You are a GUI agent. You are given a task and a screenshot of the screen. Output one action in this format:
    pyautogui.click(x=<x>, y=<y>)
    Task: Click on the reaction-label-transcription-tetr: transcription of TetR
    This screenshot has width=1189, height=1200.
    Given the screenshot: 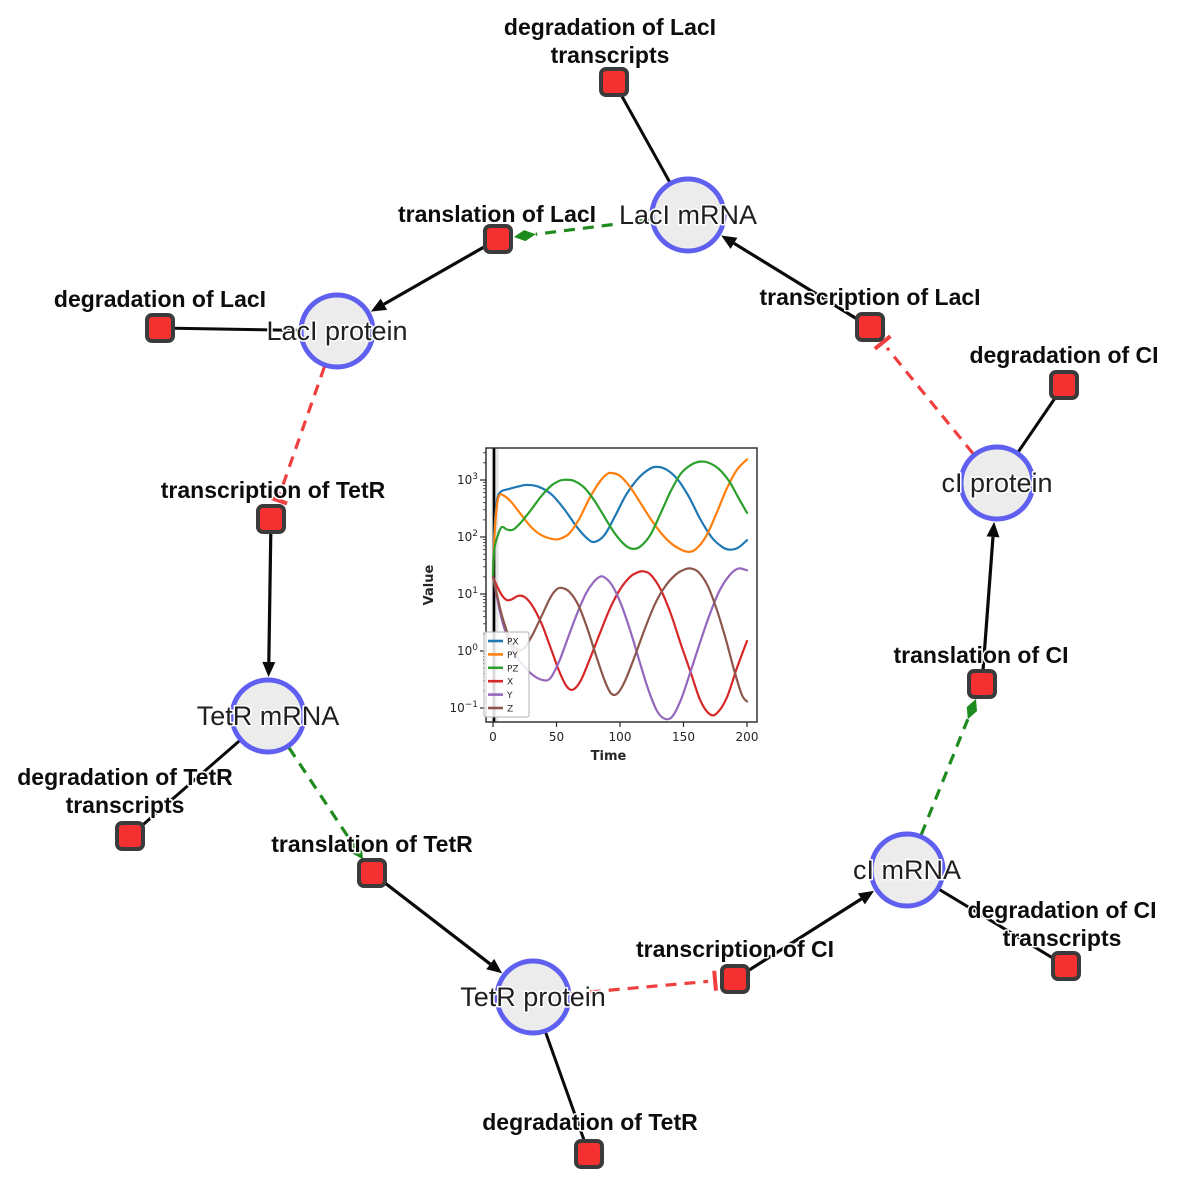 What is the action you would take?
    pyautogui.click(x=273, y=490)
    